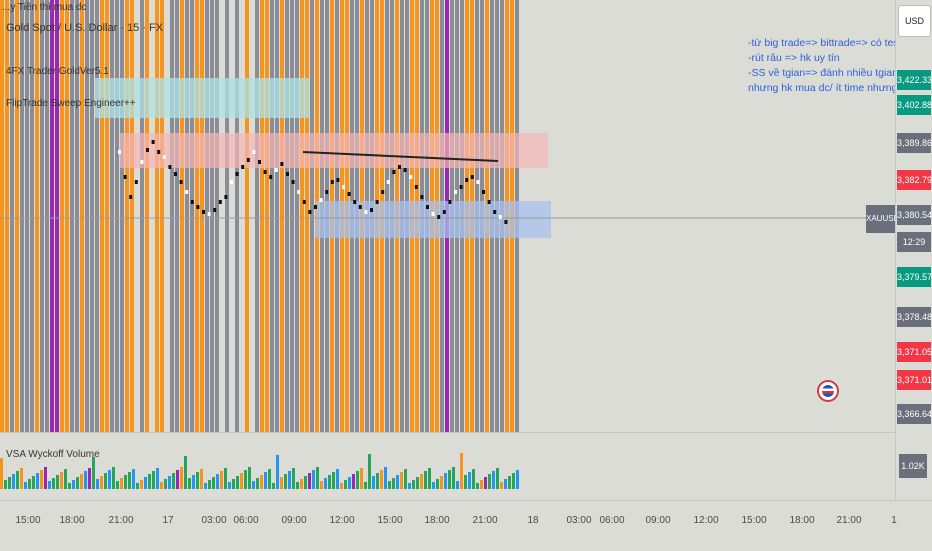  I want to click on volume-indicator-label: VSA Wyckoff Volume, so click(53, 454).